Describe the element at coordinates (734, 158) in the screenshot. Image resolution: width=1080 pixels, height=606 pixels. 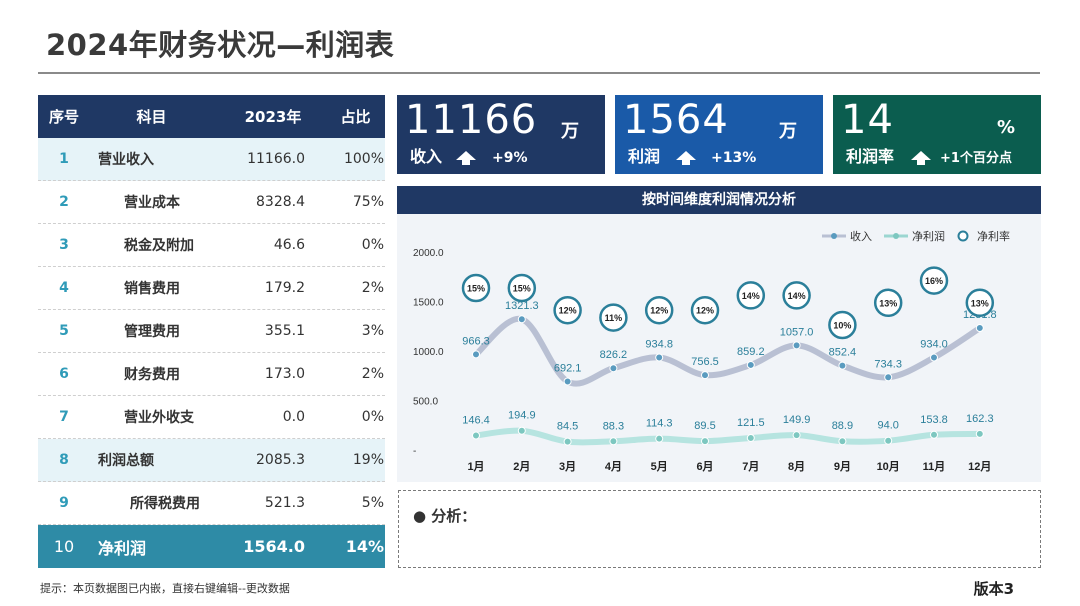
I see `kpi-profit-change: +13%` at that location.